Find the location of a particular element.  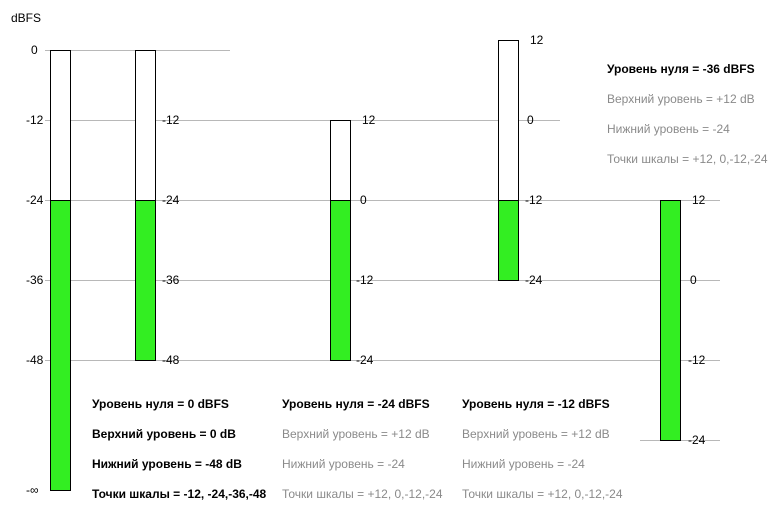

caption-a-lower-level: Нижний уровень = -48 dB is located at coordinates (167, 464).